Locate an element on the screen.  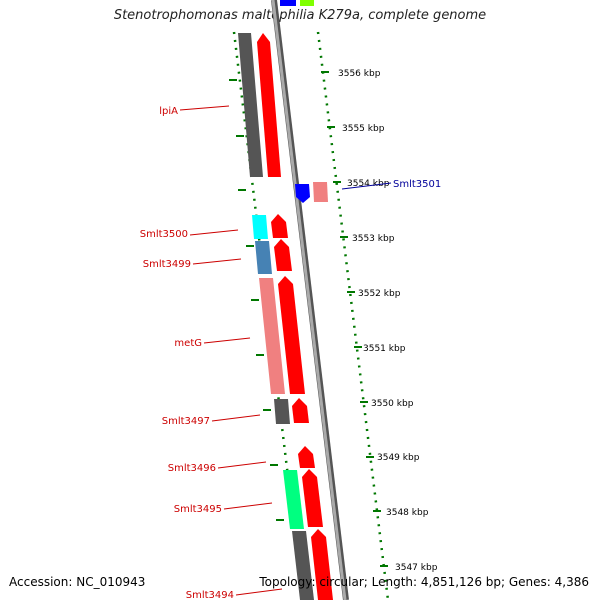
kbp-label-3555: 3555 kbp is located at coordinates (363, 129).